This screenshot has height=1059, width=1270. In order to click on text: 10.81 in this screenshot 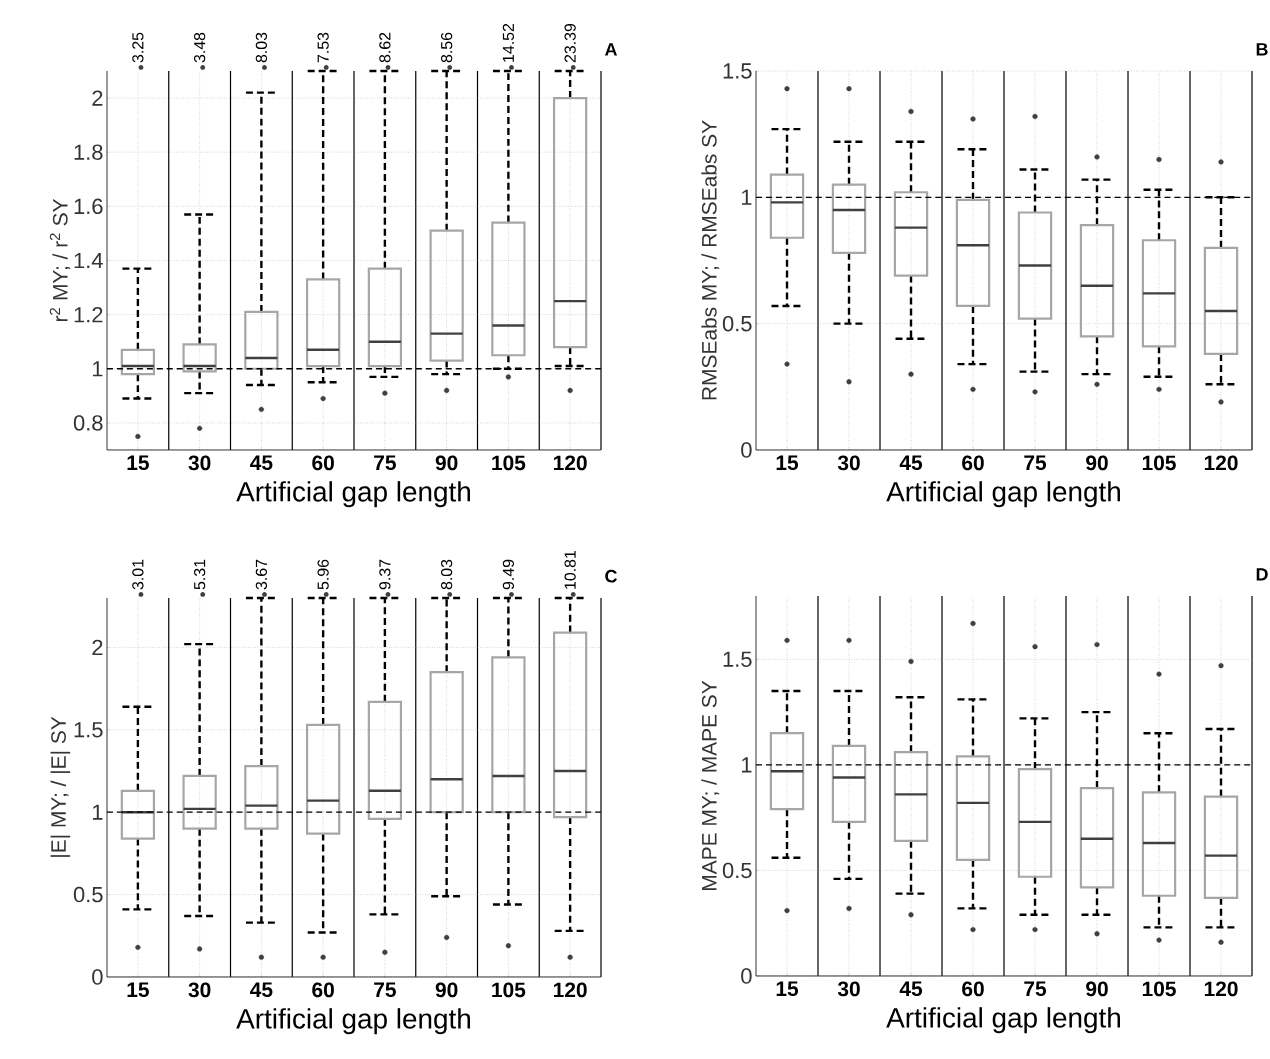, I will do `click(570, 569)`.